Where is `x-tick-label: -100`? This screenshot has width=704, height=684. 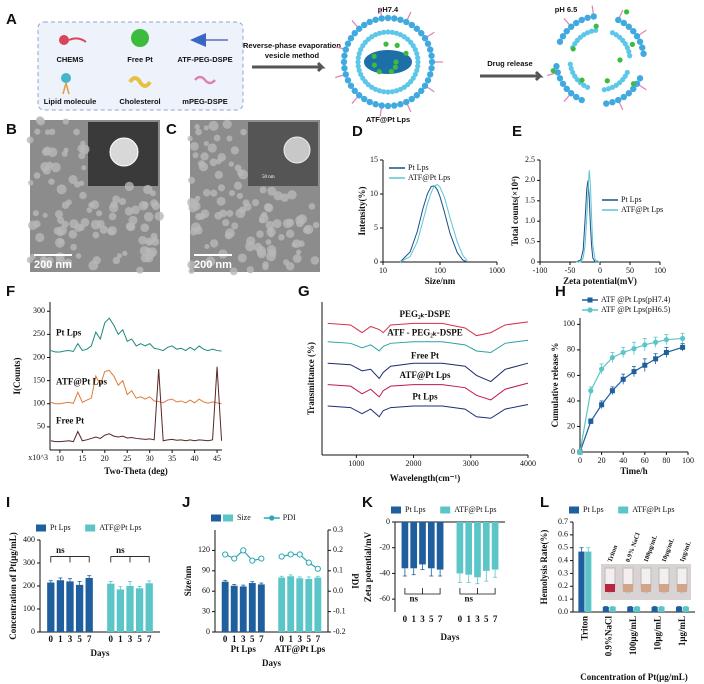
x-tick-label: -100 is located at coordinates (540, 270).